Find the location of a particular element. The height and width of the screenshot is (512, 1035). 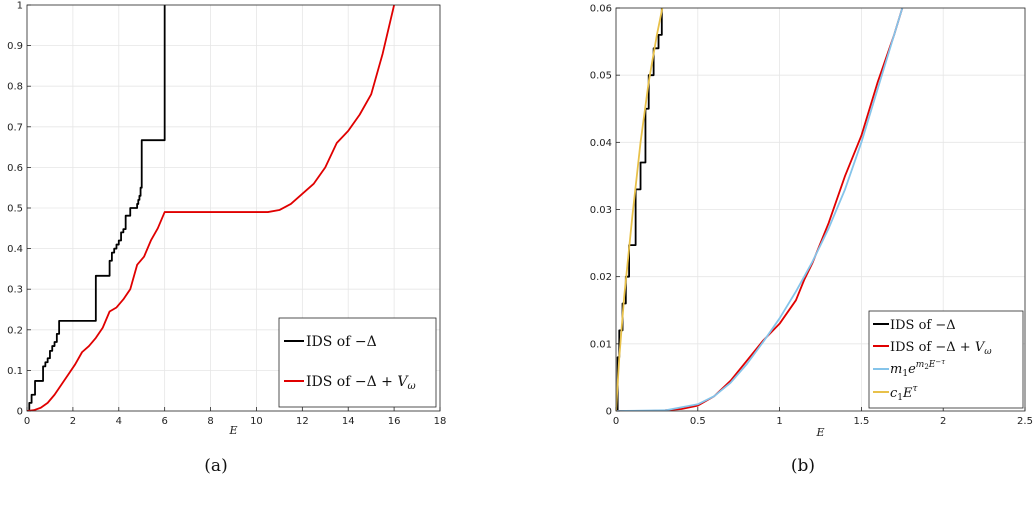

panel-b-series-c-e is located at coordinates (640, 209).